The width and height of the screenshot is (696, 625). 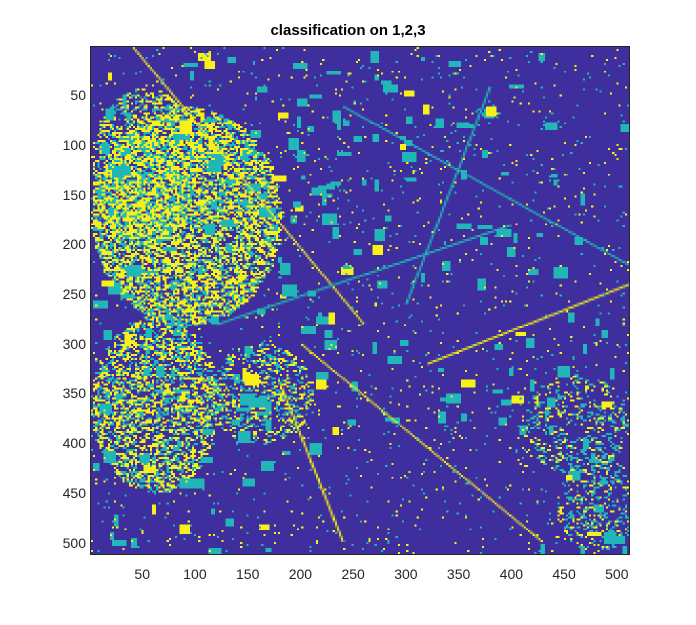 I want to click on x-tick-label: 350, so click(x=458, y=574).